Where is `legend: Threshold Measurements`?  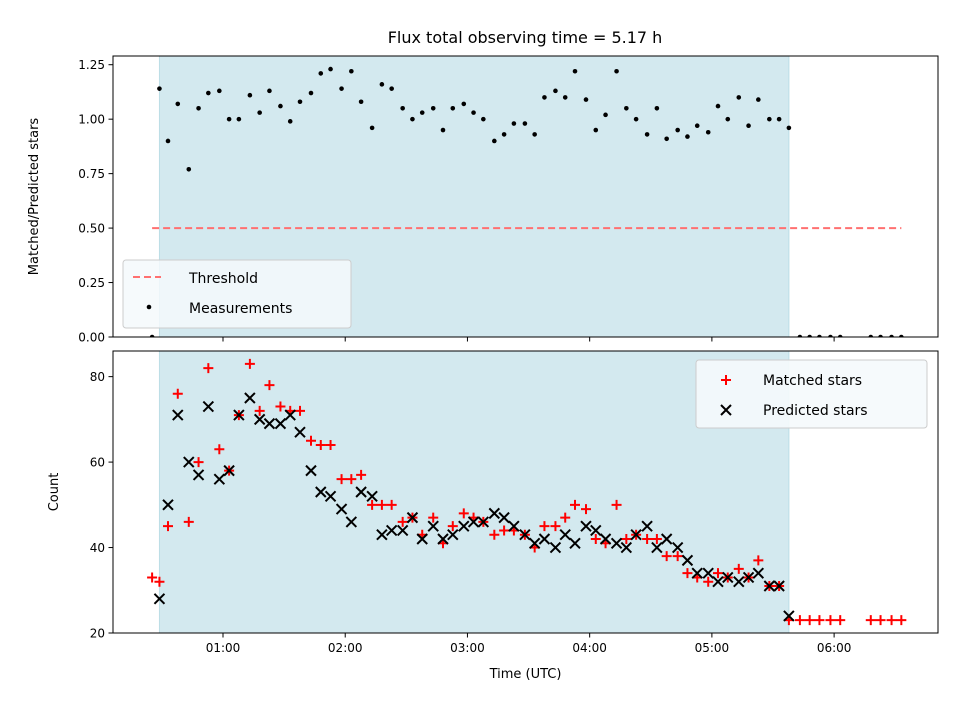 legend: Threshold Measurements is located at coordinates (237, 294).